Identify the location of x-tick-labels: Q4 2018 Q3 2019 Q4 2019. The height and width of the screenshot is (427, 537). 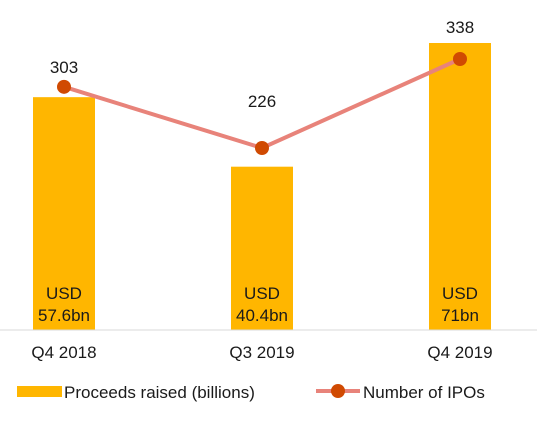
(261, 352).